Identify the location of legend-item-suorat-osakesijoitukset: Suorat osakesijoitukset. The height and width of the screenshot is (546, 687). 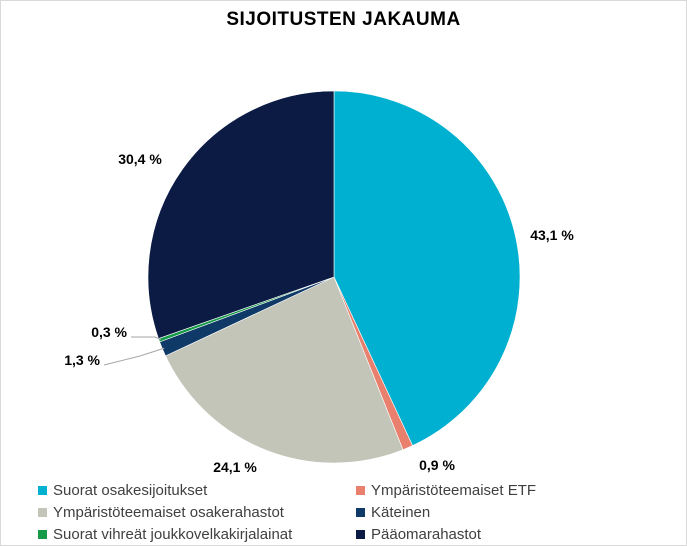
(197, 490).